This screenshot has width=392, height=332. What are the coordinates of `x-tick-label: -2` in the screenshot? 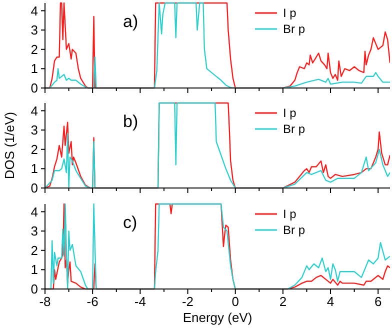 It's located at (188, 301).